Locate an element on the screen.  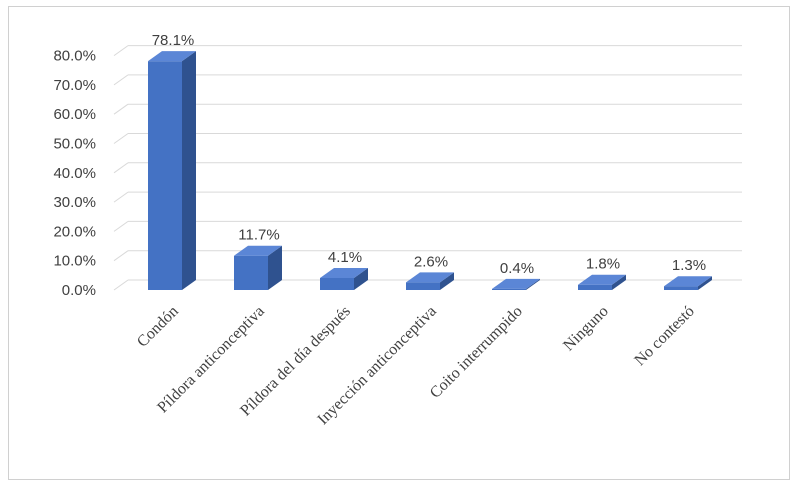
x-tick-label: Coito interrumpido is located at coordinates (476, 352).